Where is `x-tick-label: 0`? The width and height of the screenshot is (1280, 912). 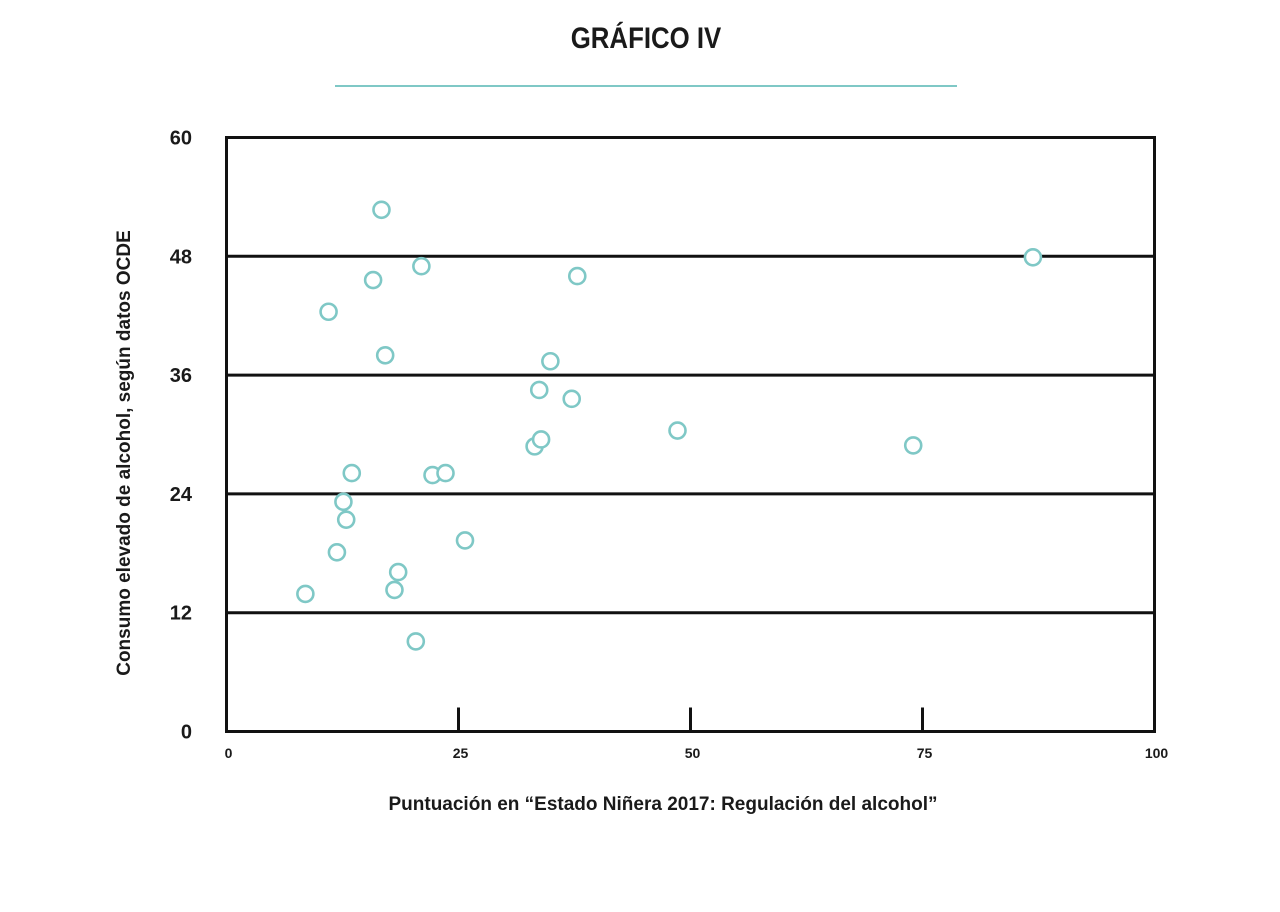 x-tick-label: 0 is located at coordinates (229, 753).